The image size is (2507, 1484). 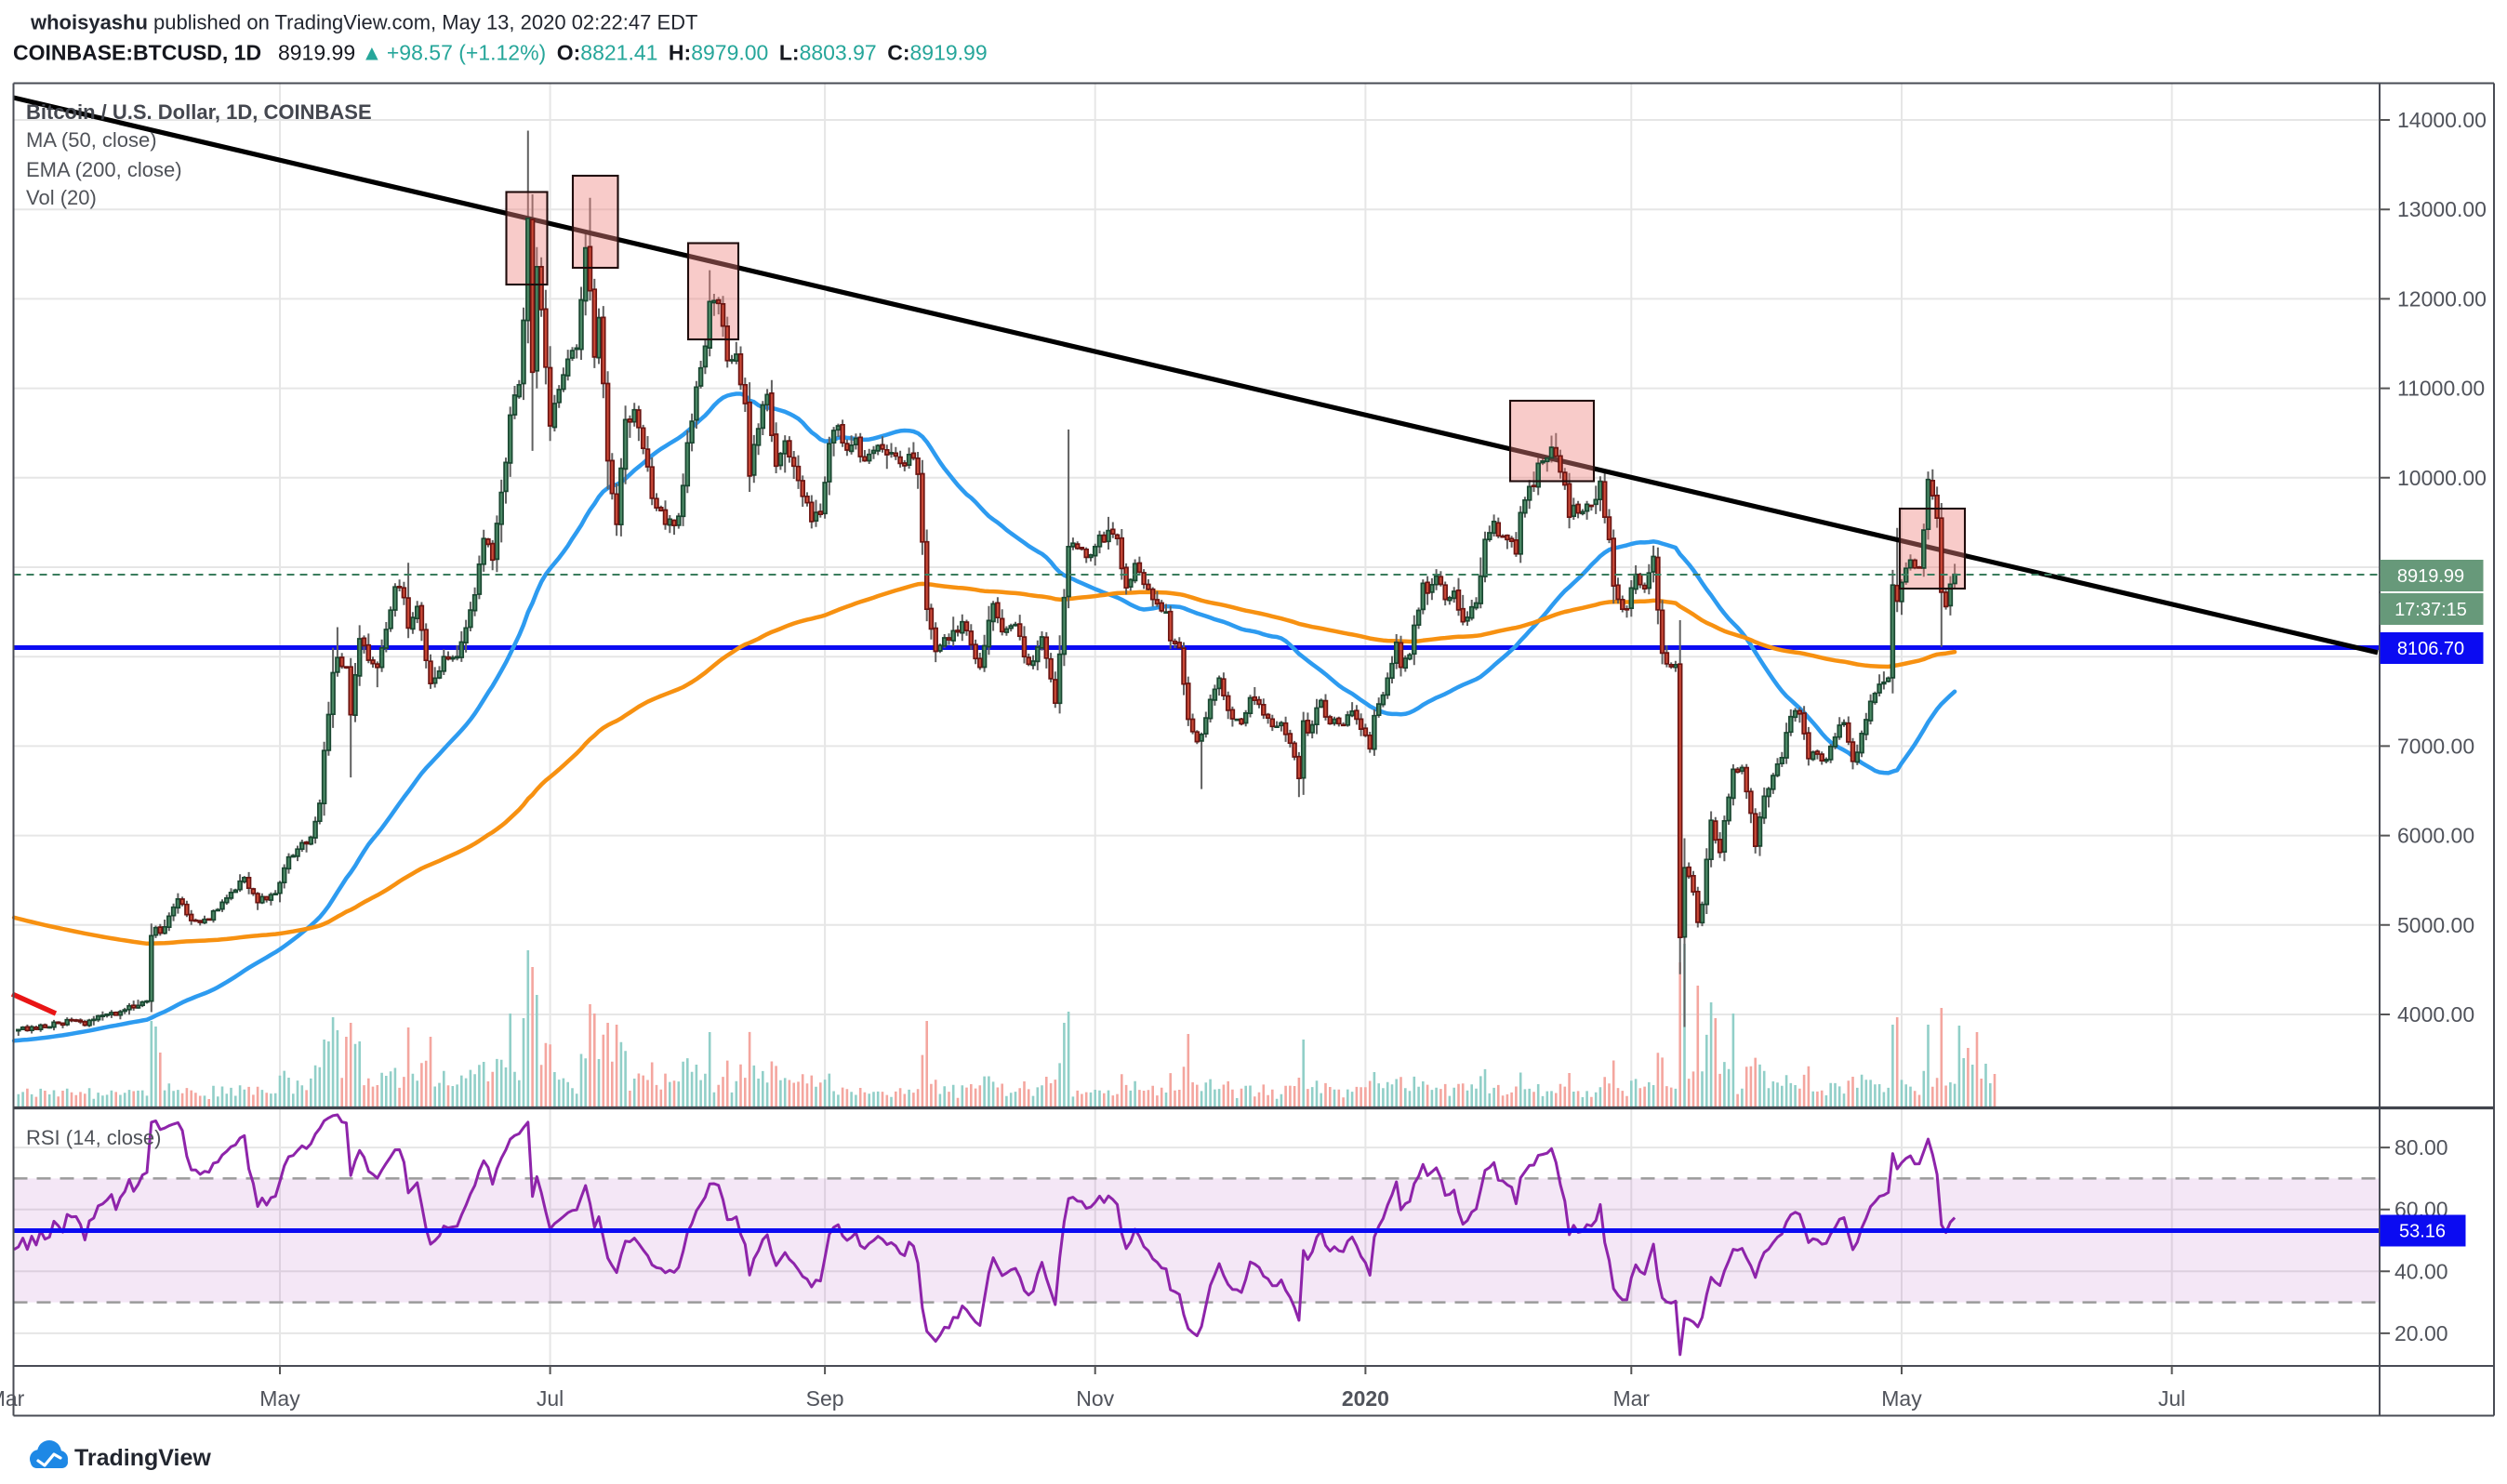 I want to click on svg-text: 14000.00, so click(x=2442, y=120).